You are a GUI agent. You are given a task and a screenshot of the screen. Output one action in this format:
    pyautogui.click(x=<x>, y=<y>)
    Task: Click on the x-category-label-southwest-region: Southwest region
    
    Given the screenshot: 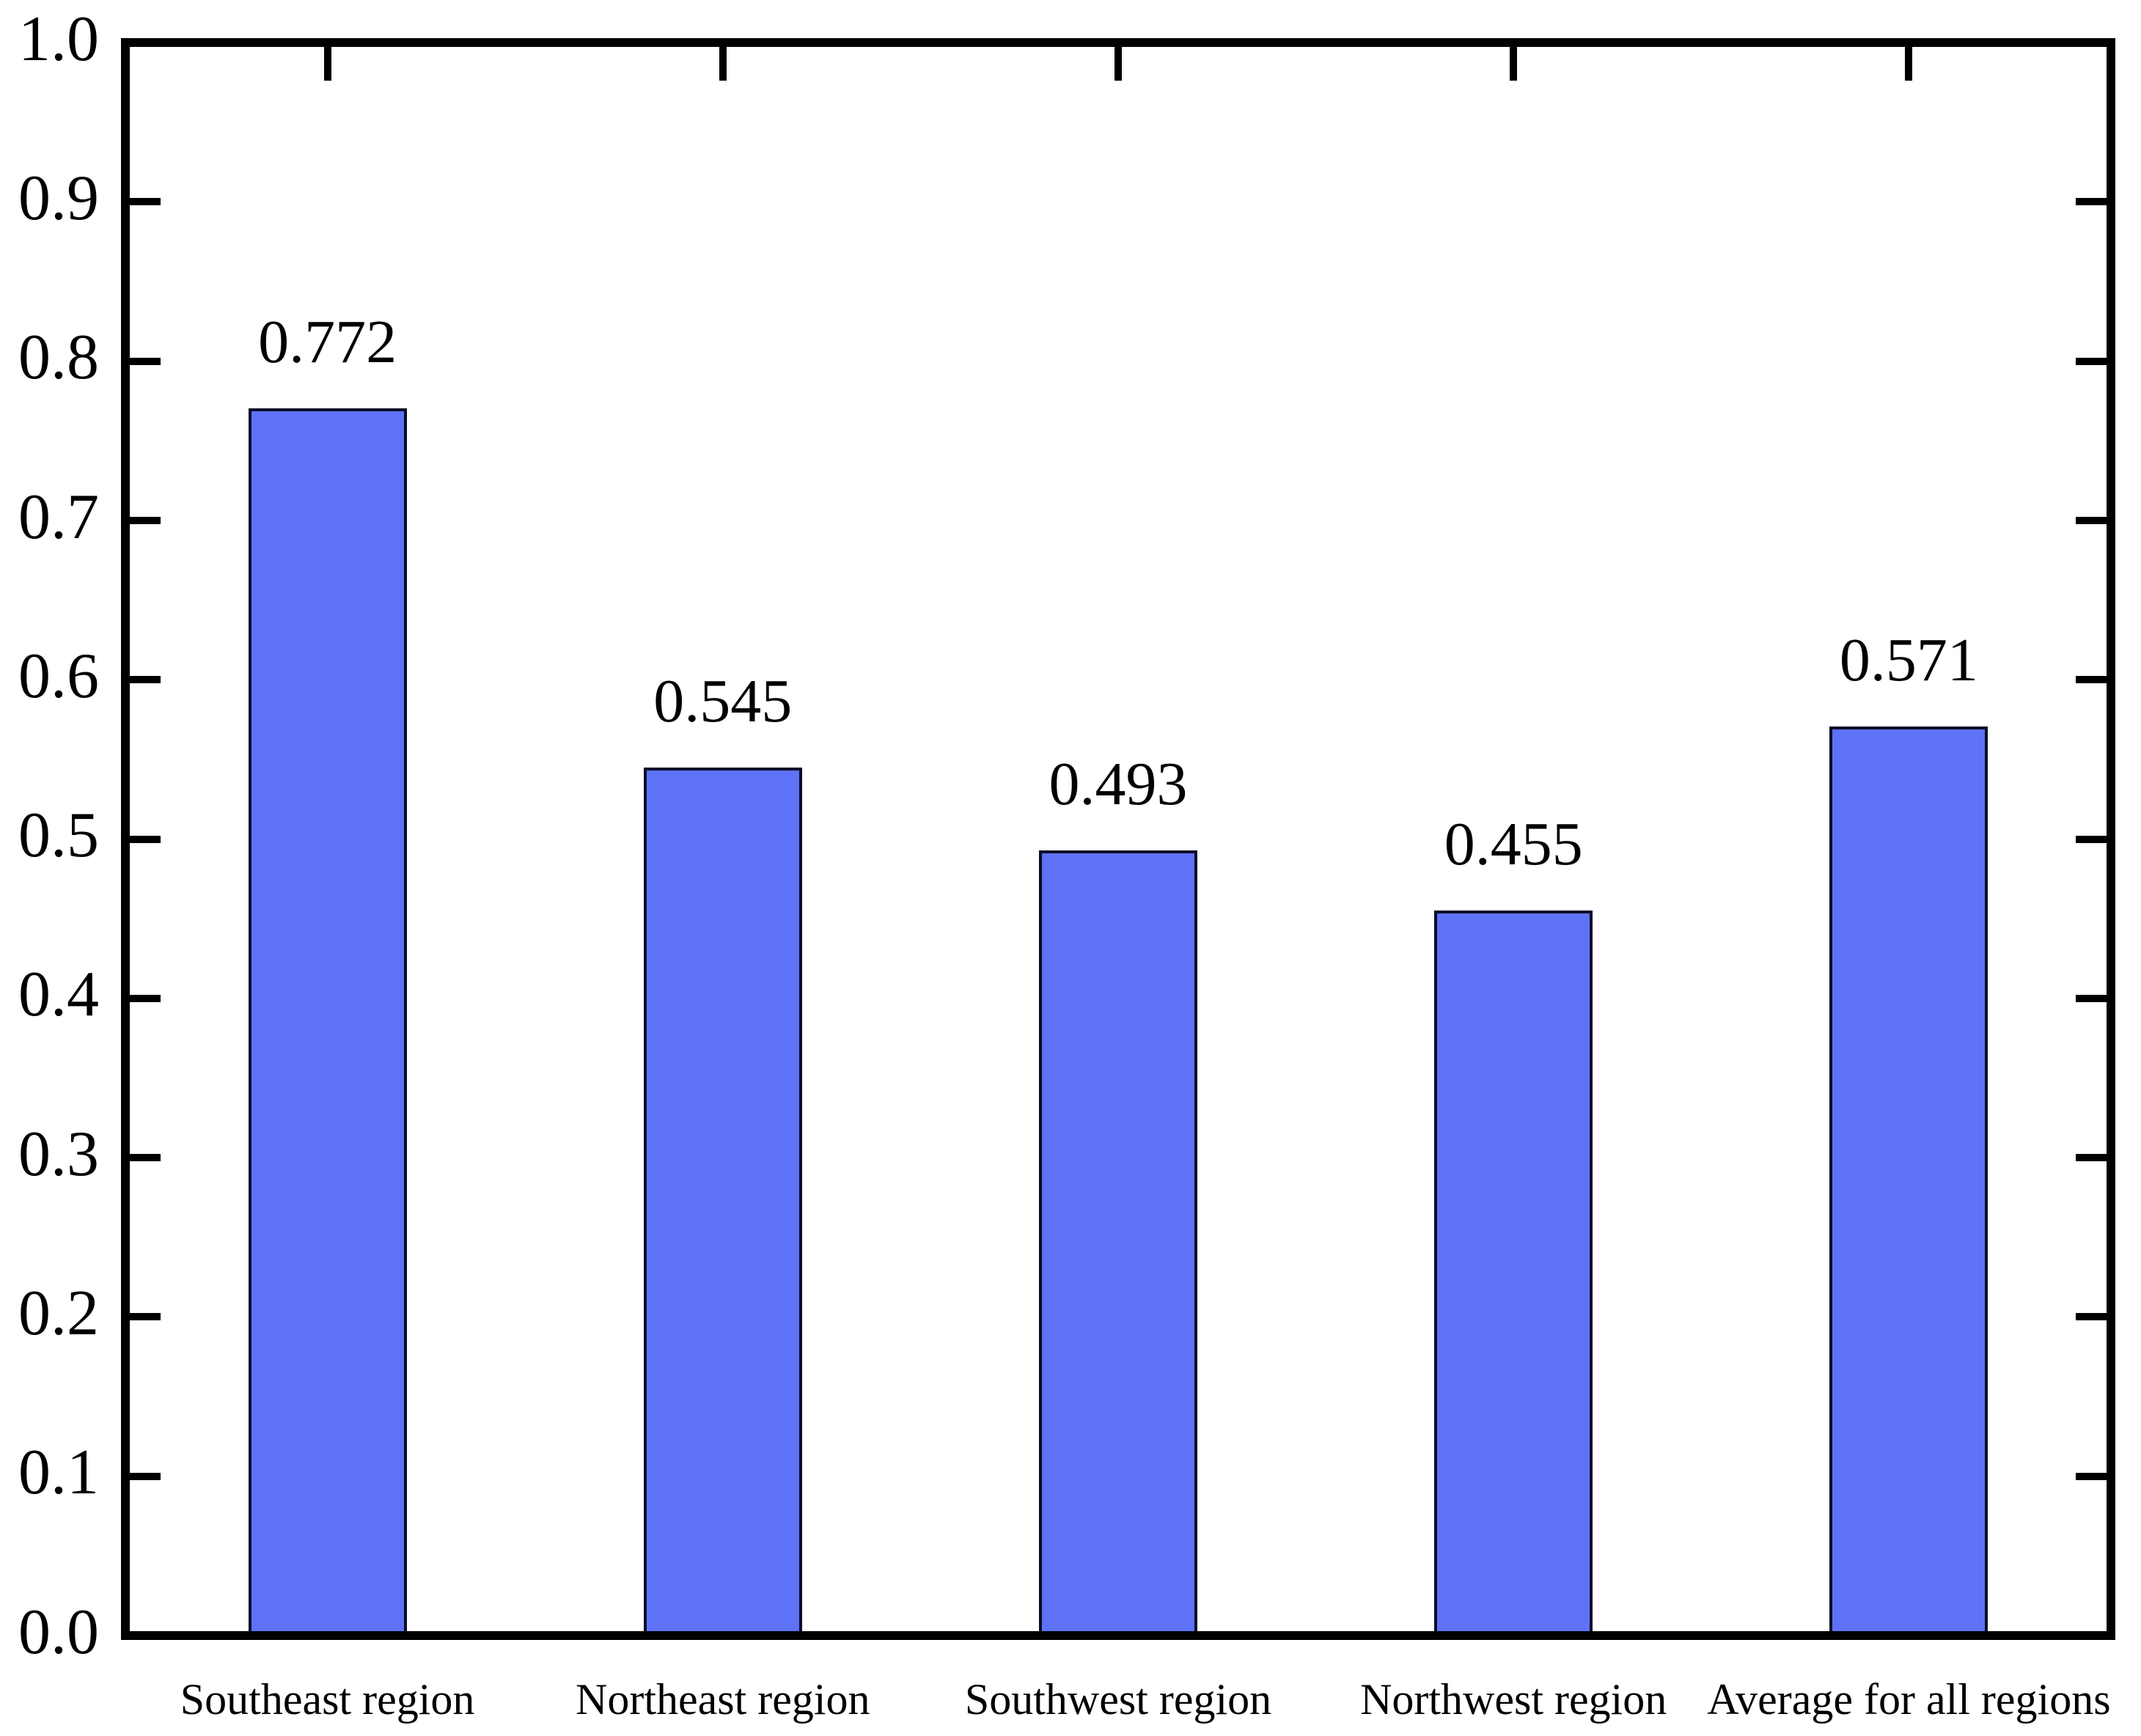 What is the action you would take?
    pyautogui.click(x=1118, y=1699)
    